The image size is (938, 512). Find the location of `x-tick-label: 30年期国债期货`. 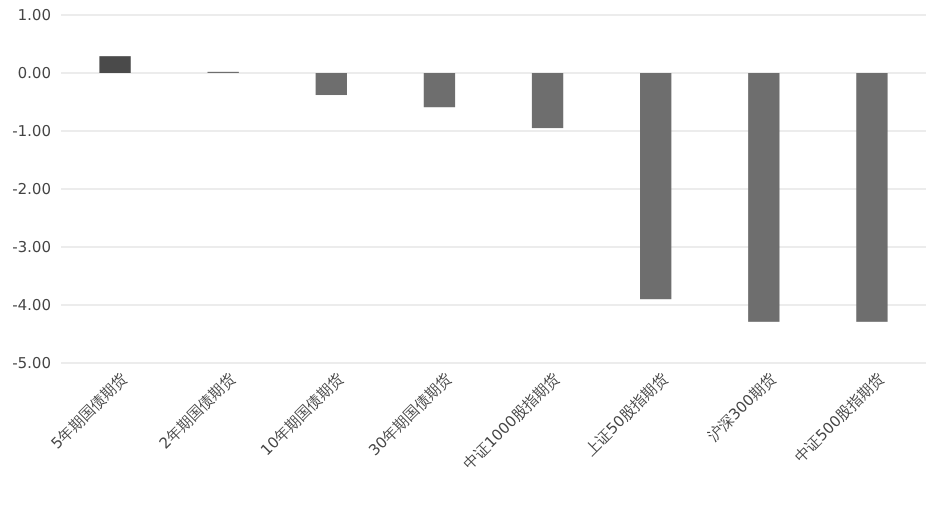

x-tick-label: 30年期国债期货 is located at coordinates (410, 414).